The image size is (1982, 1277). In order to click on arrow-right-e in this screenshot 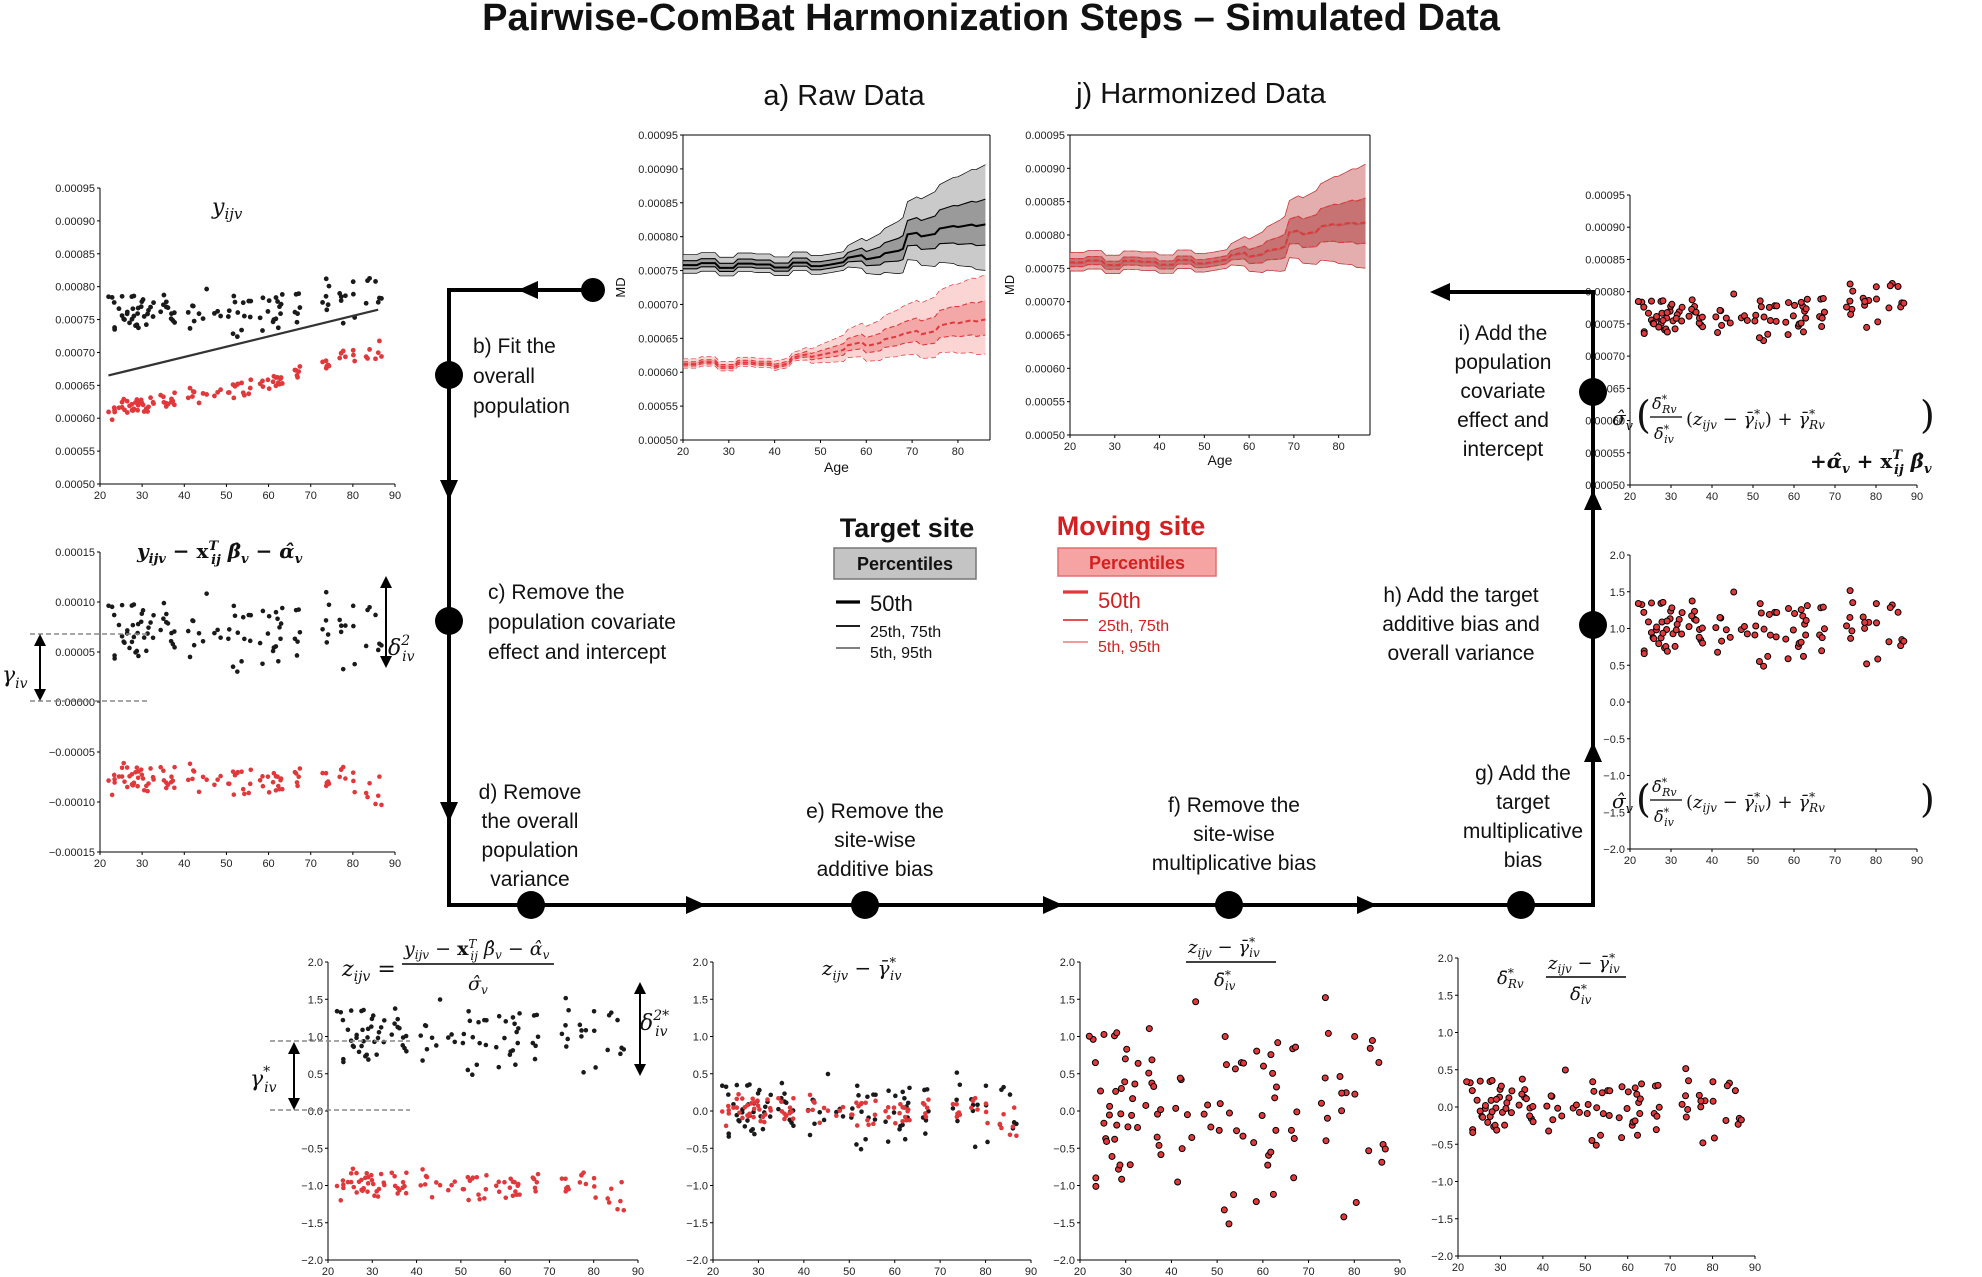, I will do `click(696, 905)`.